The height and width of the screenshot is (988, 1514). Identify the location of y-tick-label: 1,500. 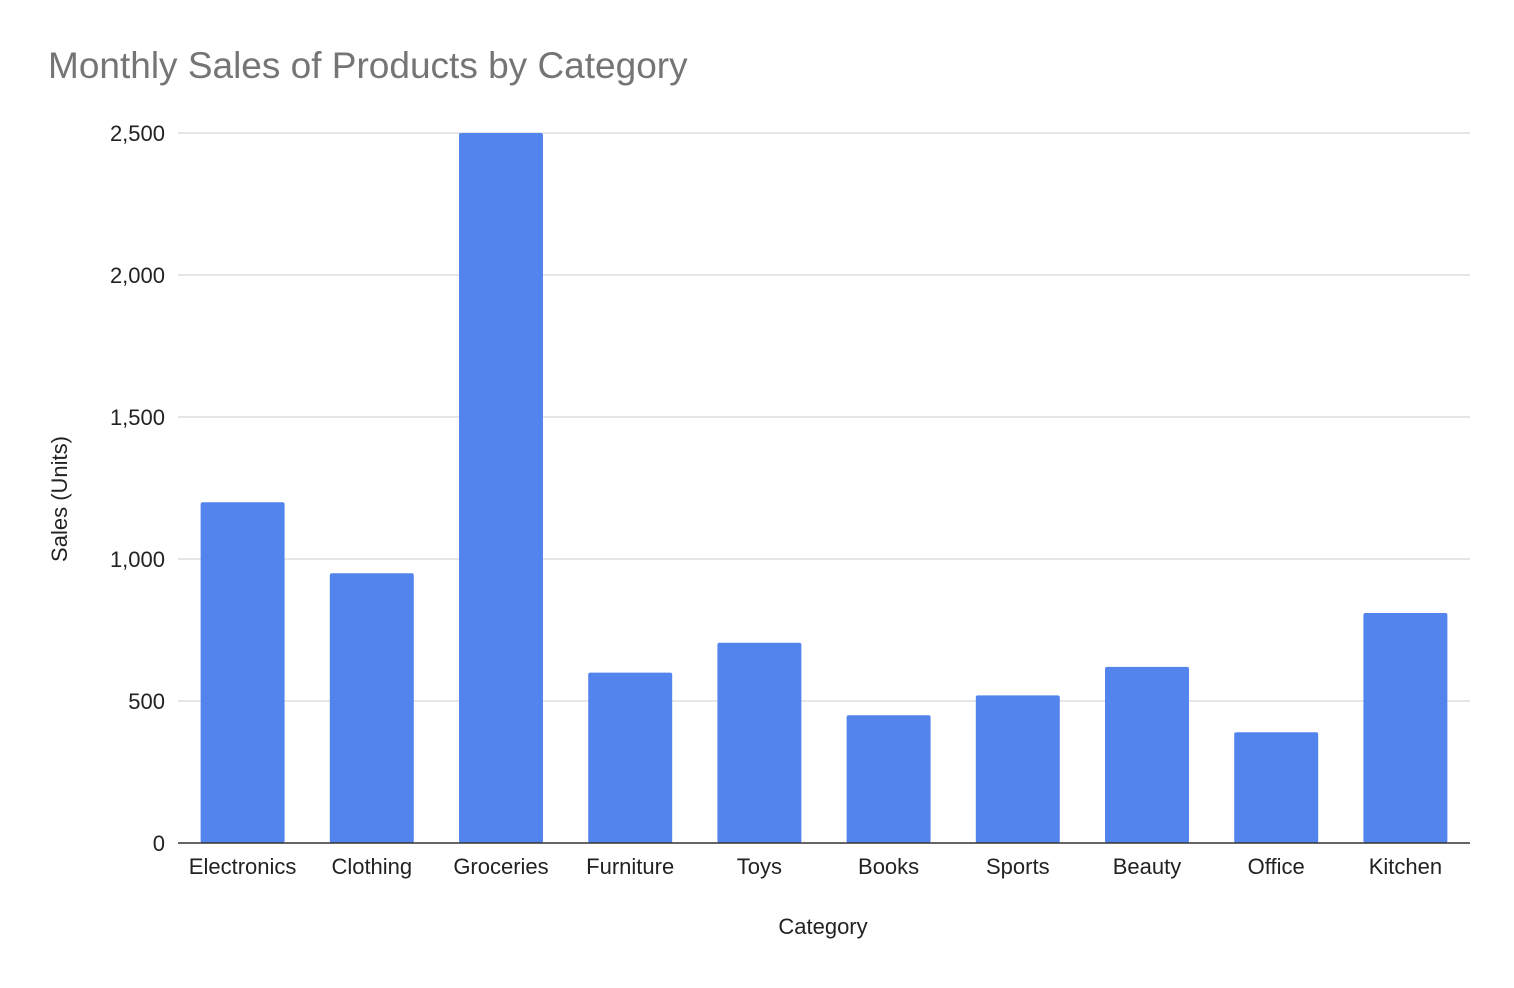
(137, 417).